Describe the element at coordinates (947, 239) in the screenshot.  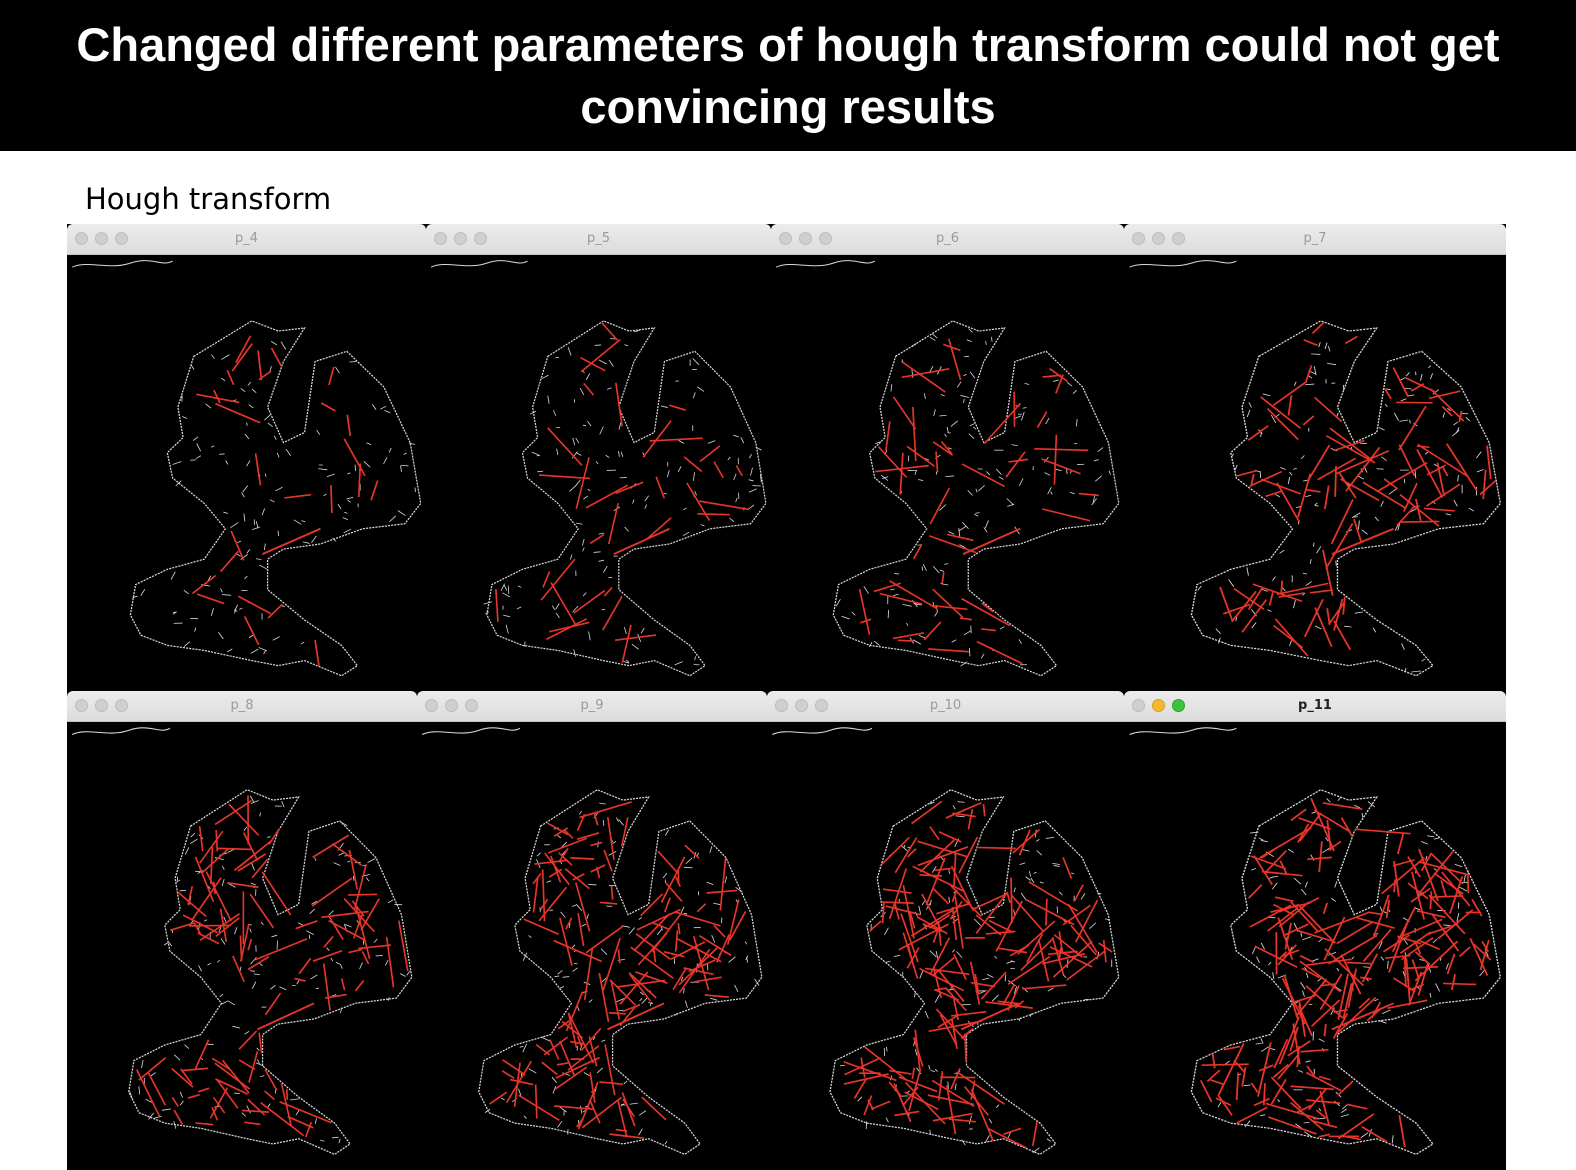
I see `window-titlebar: p_6` at that location.